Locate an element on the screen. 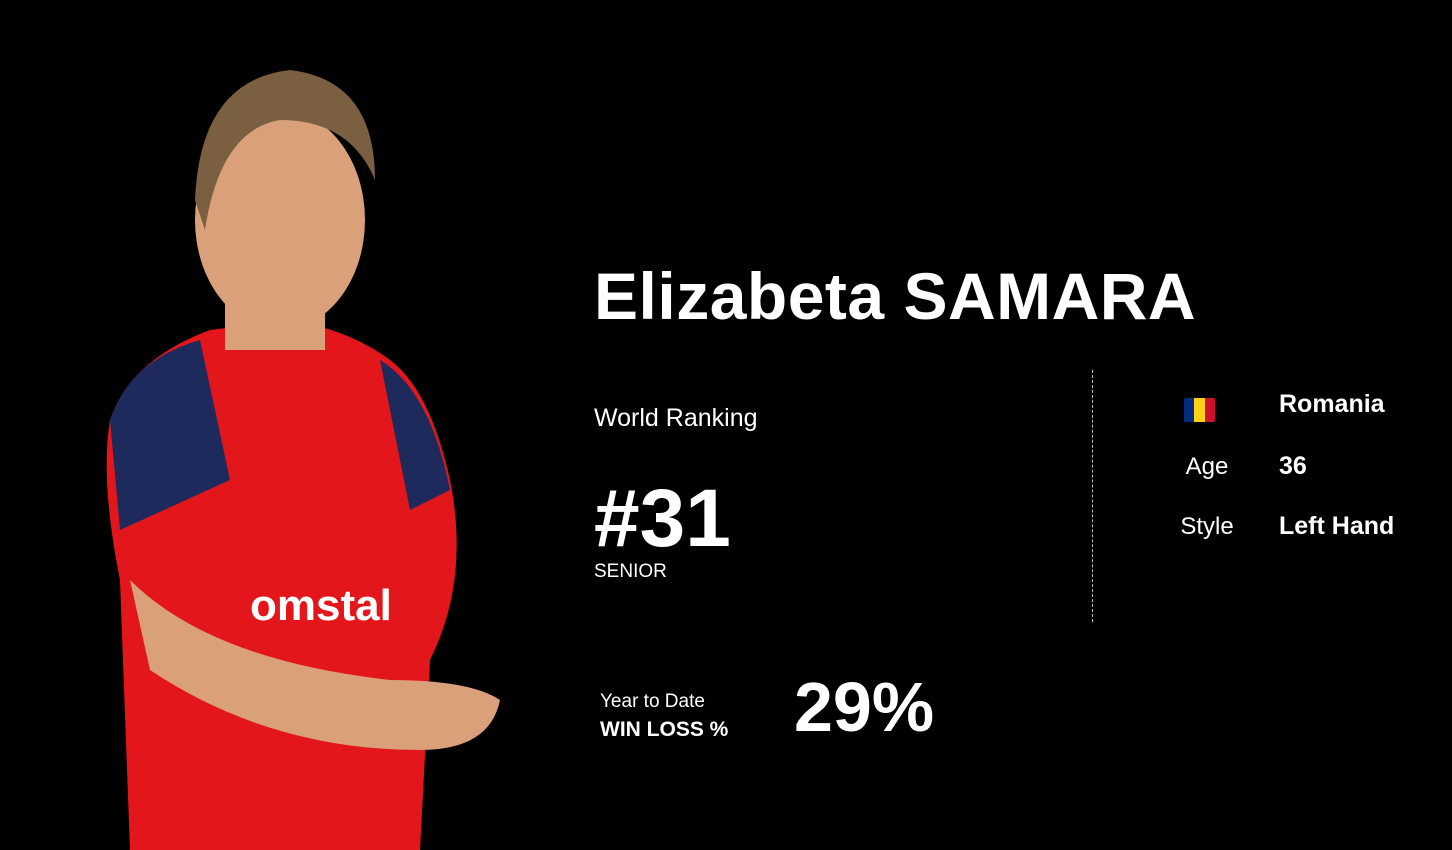  ranking-category: SENIOR is located at coordinates (630, 571).